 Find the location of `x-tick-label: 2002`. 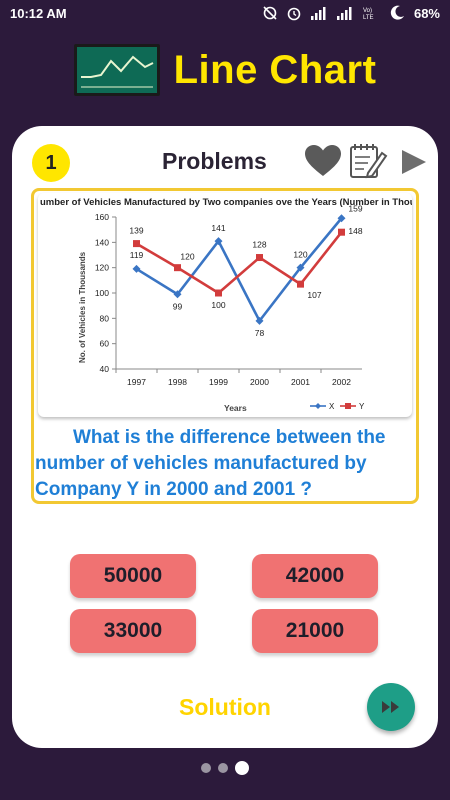

x-tick-label: 2002 is located at coordinates (341, 382).